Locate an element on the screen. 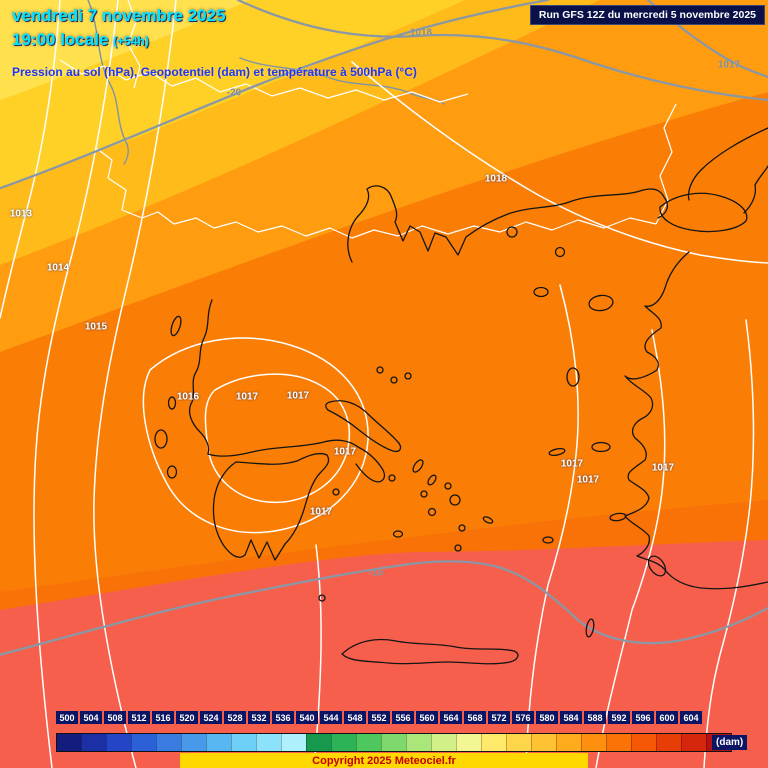 Image resolution: width=768 pixels, height=768 pixels. legend-value: 528 is located at coordinates (235, 717).